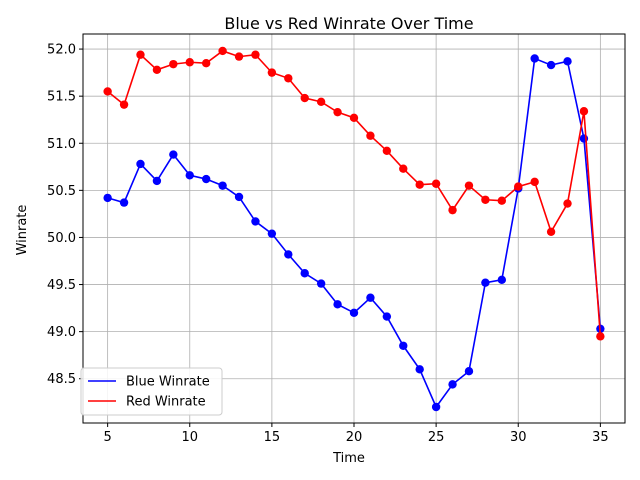 Image resolution: width=640 pixels, height=480 pixels. What do you see at coordinates (61, 50) in the screenshot?
I see `y-tick-label: 52.0` at bounding box center [61, 50].